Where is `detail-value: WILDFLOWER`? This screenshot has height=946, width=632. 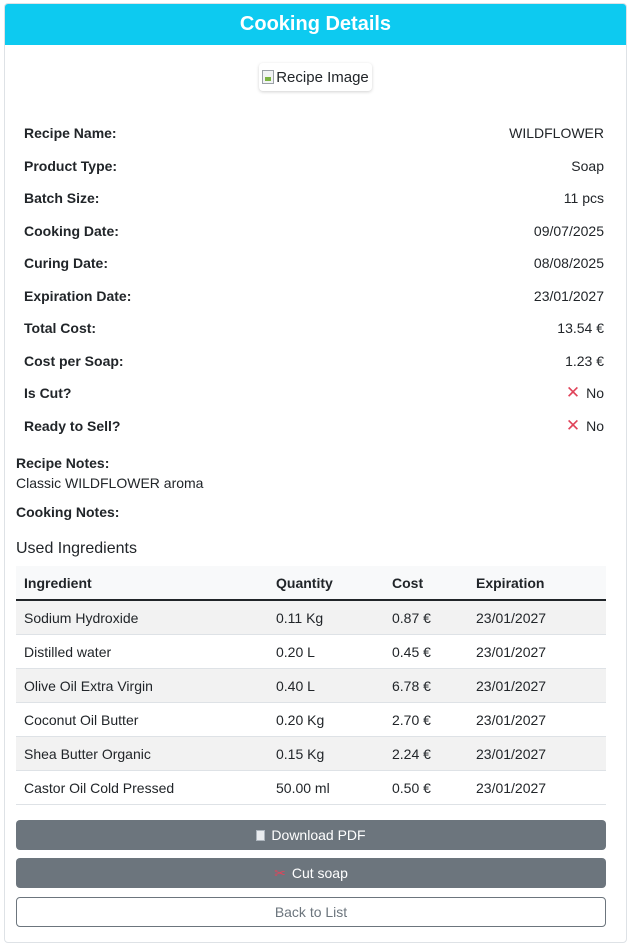
detail-value: WILDFLOWER is located at coordinates (556, 133).